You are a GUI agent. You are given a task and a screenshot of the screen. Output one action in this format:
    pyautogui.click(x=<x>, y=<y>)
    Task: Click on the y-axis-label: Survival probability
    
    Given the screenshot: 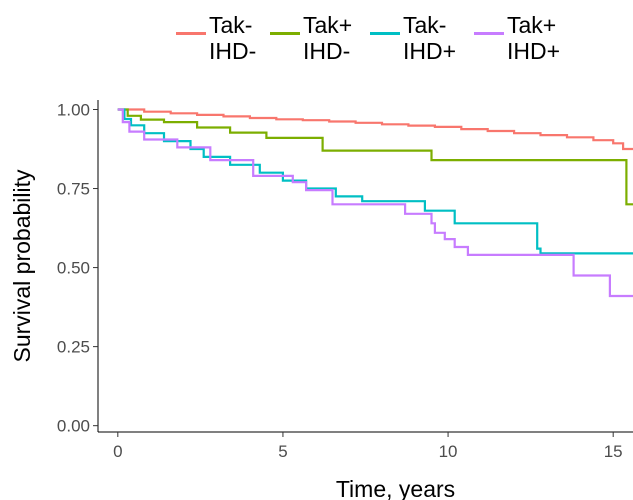 What is the action you would take?
    pyautogui.click(x=22, y=266)
    